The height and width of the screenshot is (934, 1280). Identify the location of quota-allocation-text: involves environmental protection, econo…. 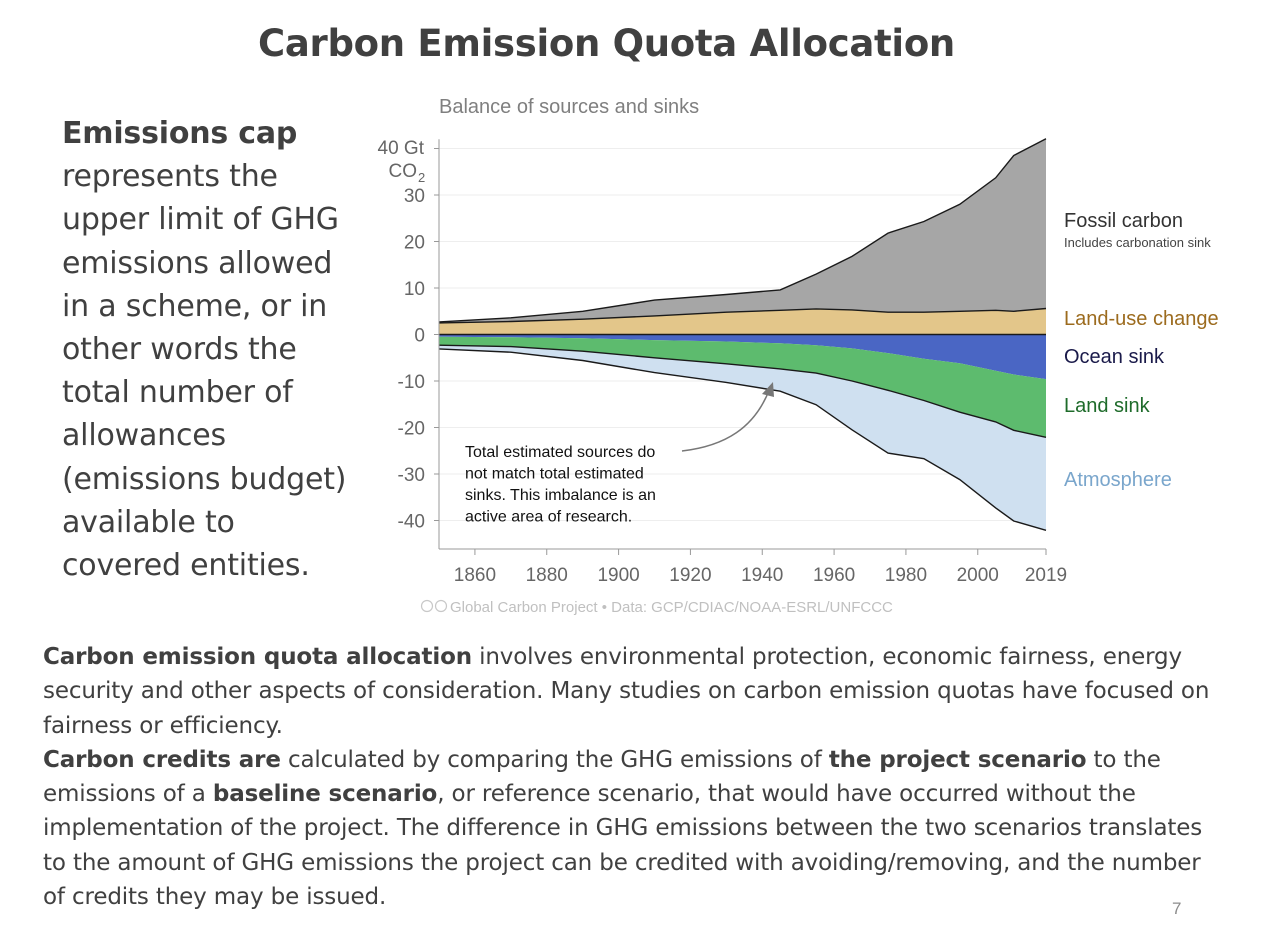
(626, 691).